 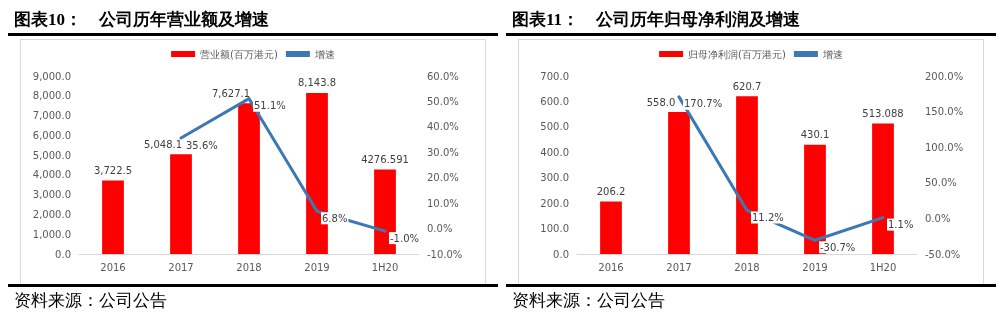 What do you see at coordinates (944, 147) in the screenshot?
I see `y2-tick-label: 100.0%` at bounding box center [944, 147].